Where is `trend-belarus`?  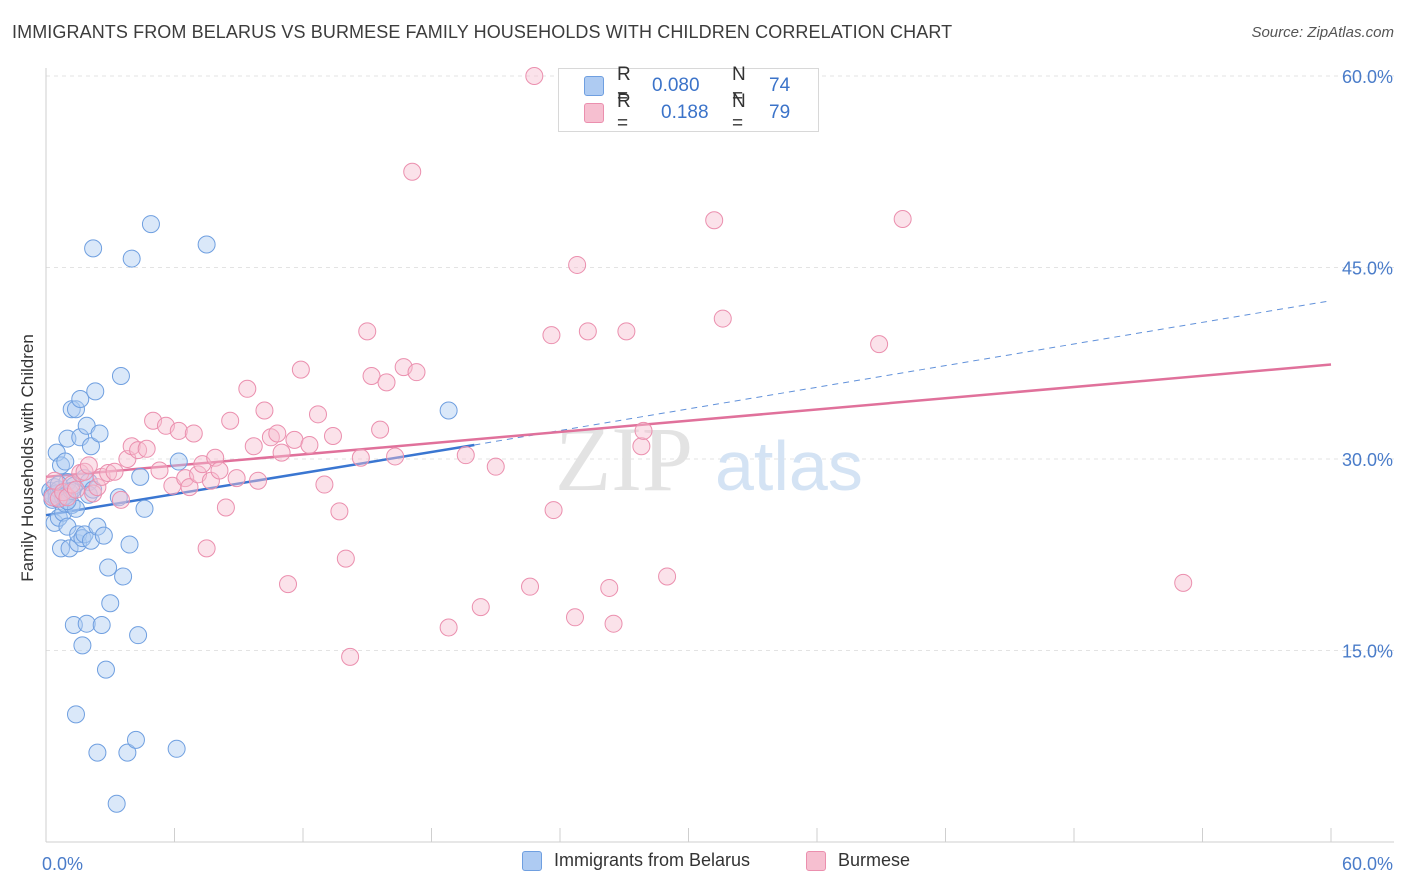 trend-belarus is located at coordinates (260, 480).